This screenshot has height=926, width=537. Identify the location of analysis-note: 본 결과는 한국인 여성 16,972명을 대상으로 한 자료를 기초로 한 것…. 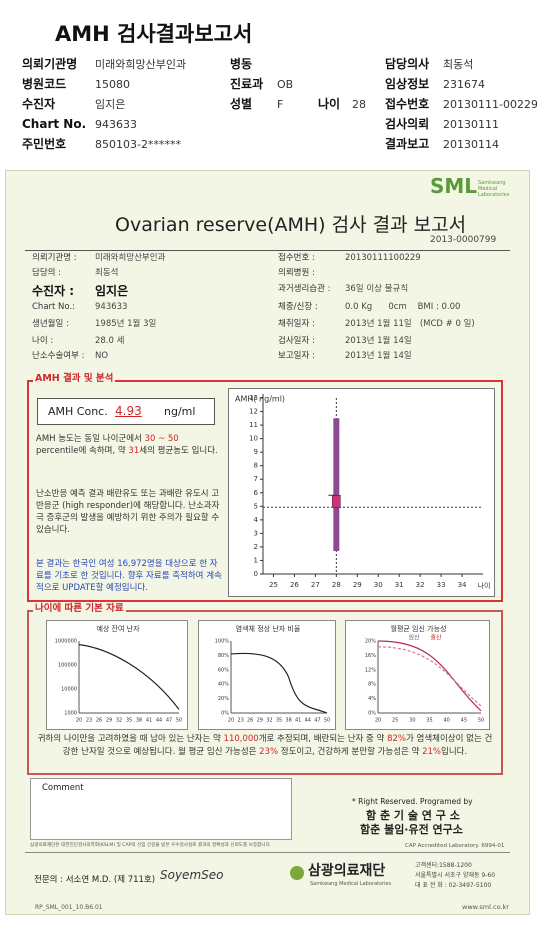
(129, 576).